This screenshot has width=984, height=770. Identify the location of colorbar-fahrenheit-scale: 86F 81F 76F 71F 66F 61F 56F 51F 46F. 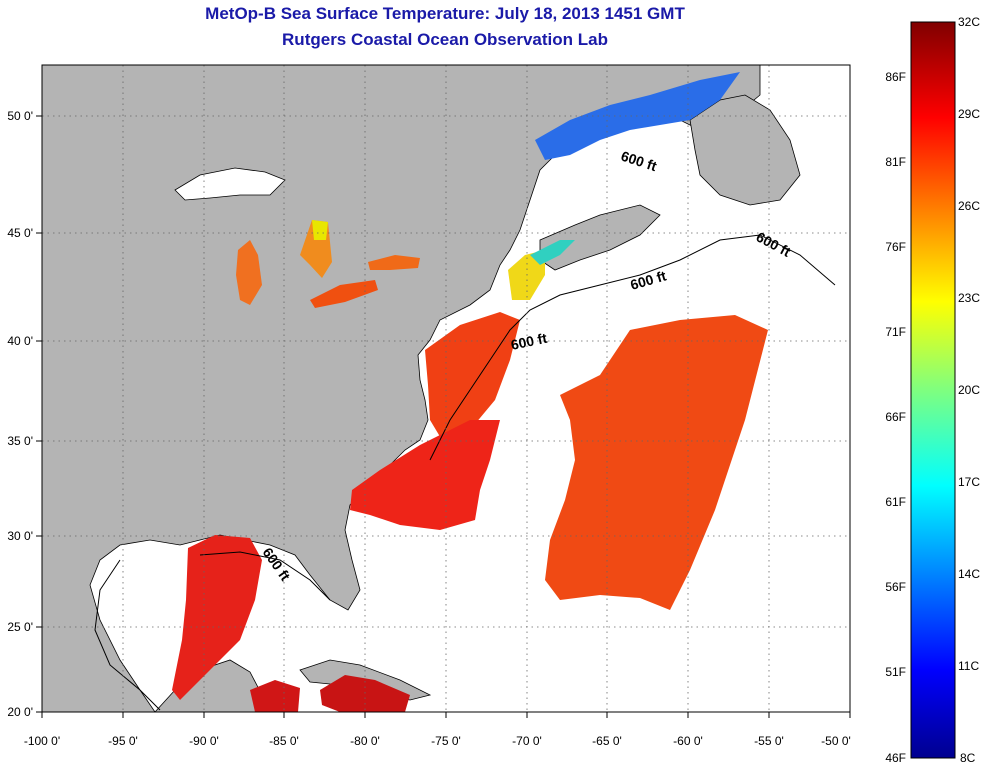
(895, 417).